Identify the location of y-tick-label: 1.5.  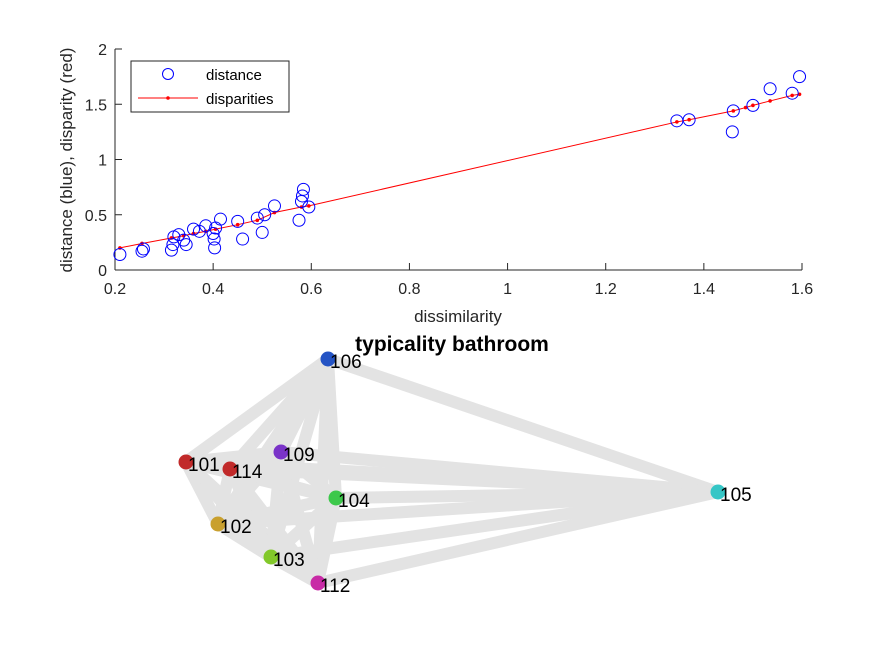
(96, 105).